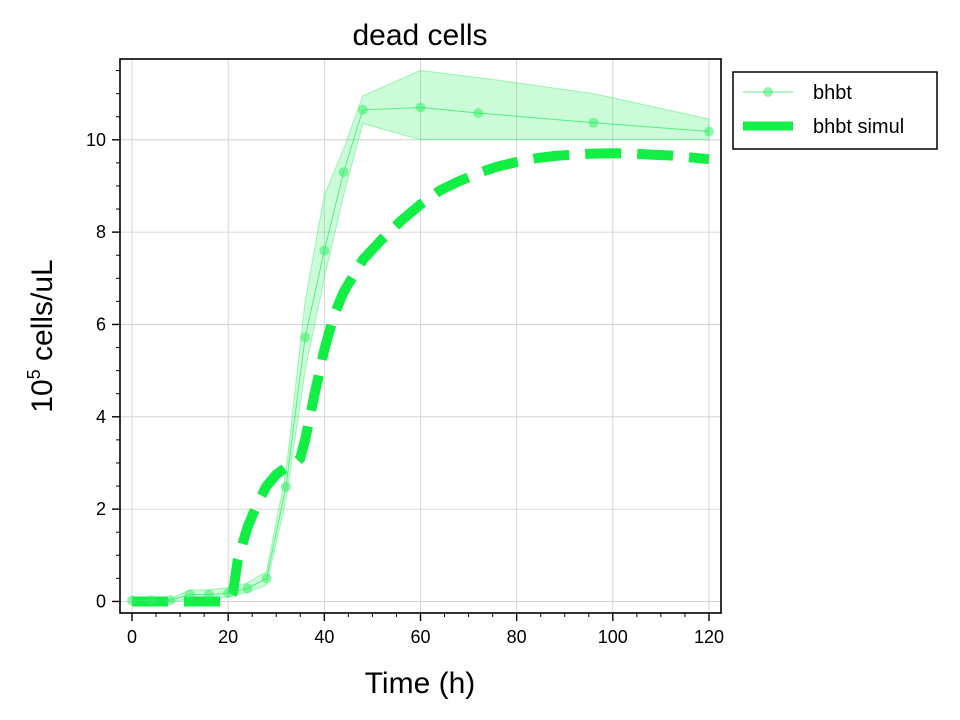 This screenshot has height=720, width=960. What do you see at coordinates (613, 637) in the screenshot?
I see `x-tick-label: 100` at bounding box center [613, 637].